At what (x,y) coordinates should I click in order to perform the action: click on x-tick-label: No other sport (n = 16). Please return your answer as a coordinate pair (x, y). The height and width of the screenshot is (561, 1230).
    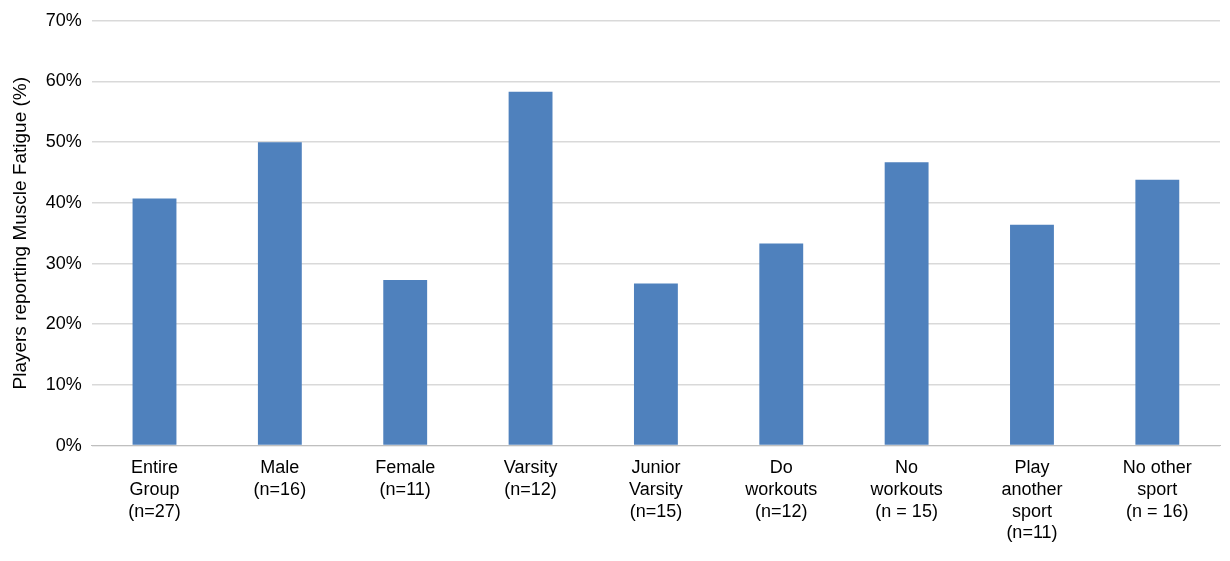
    Looking at the image, I should click on (1157, 489).